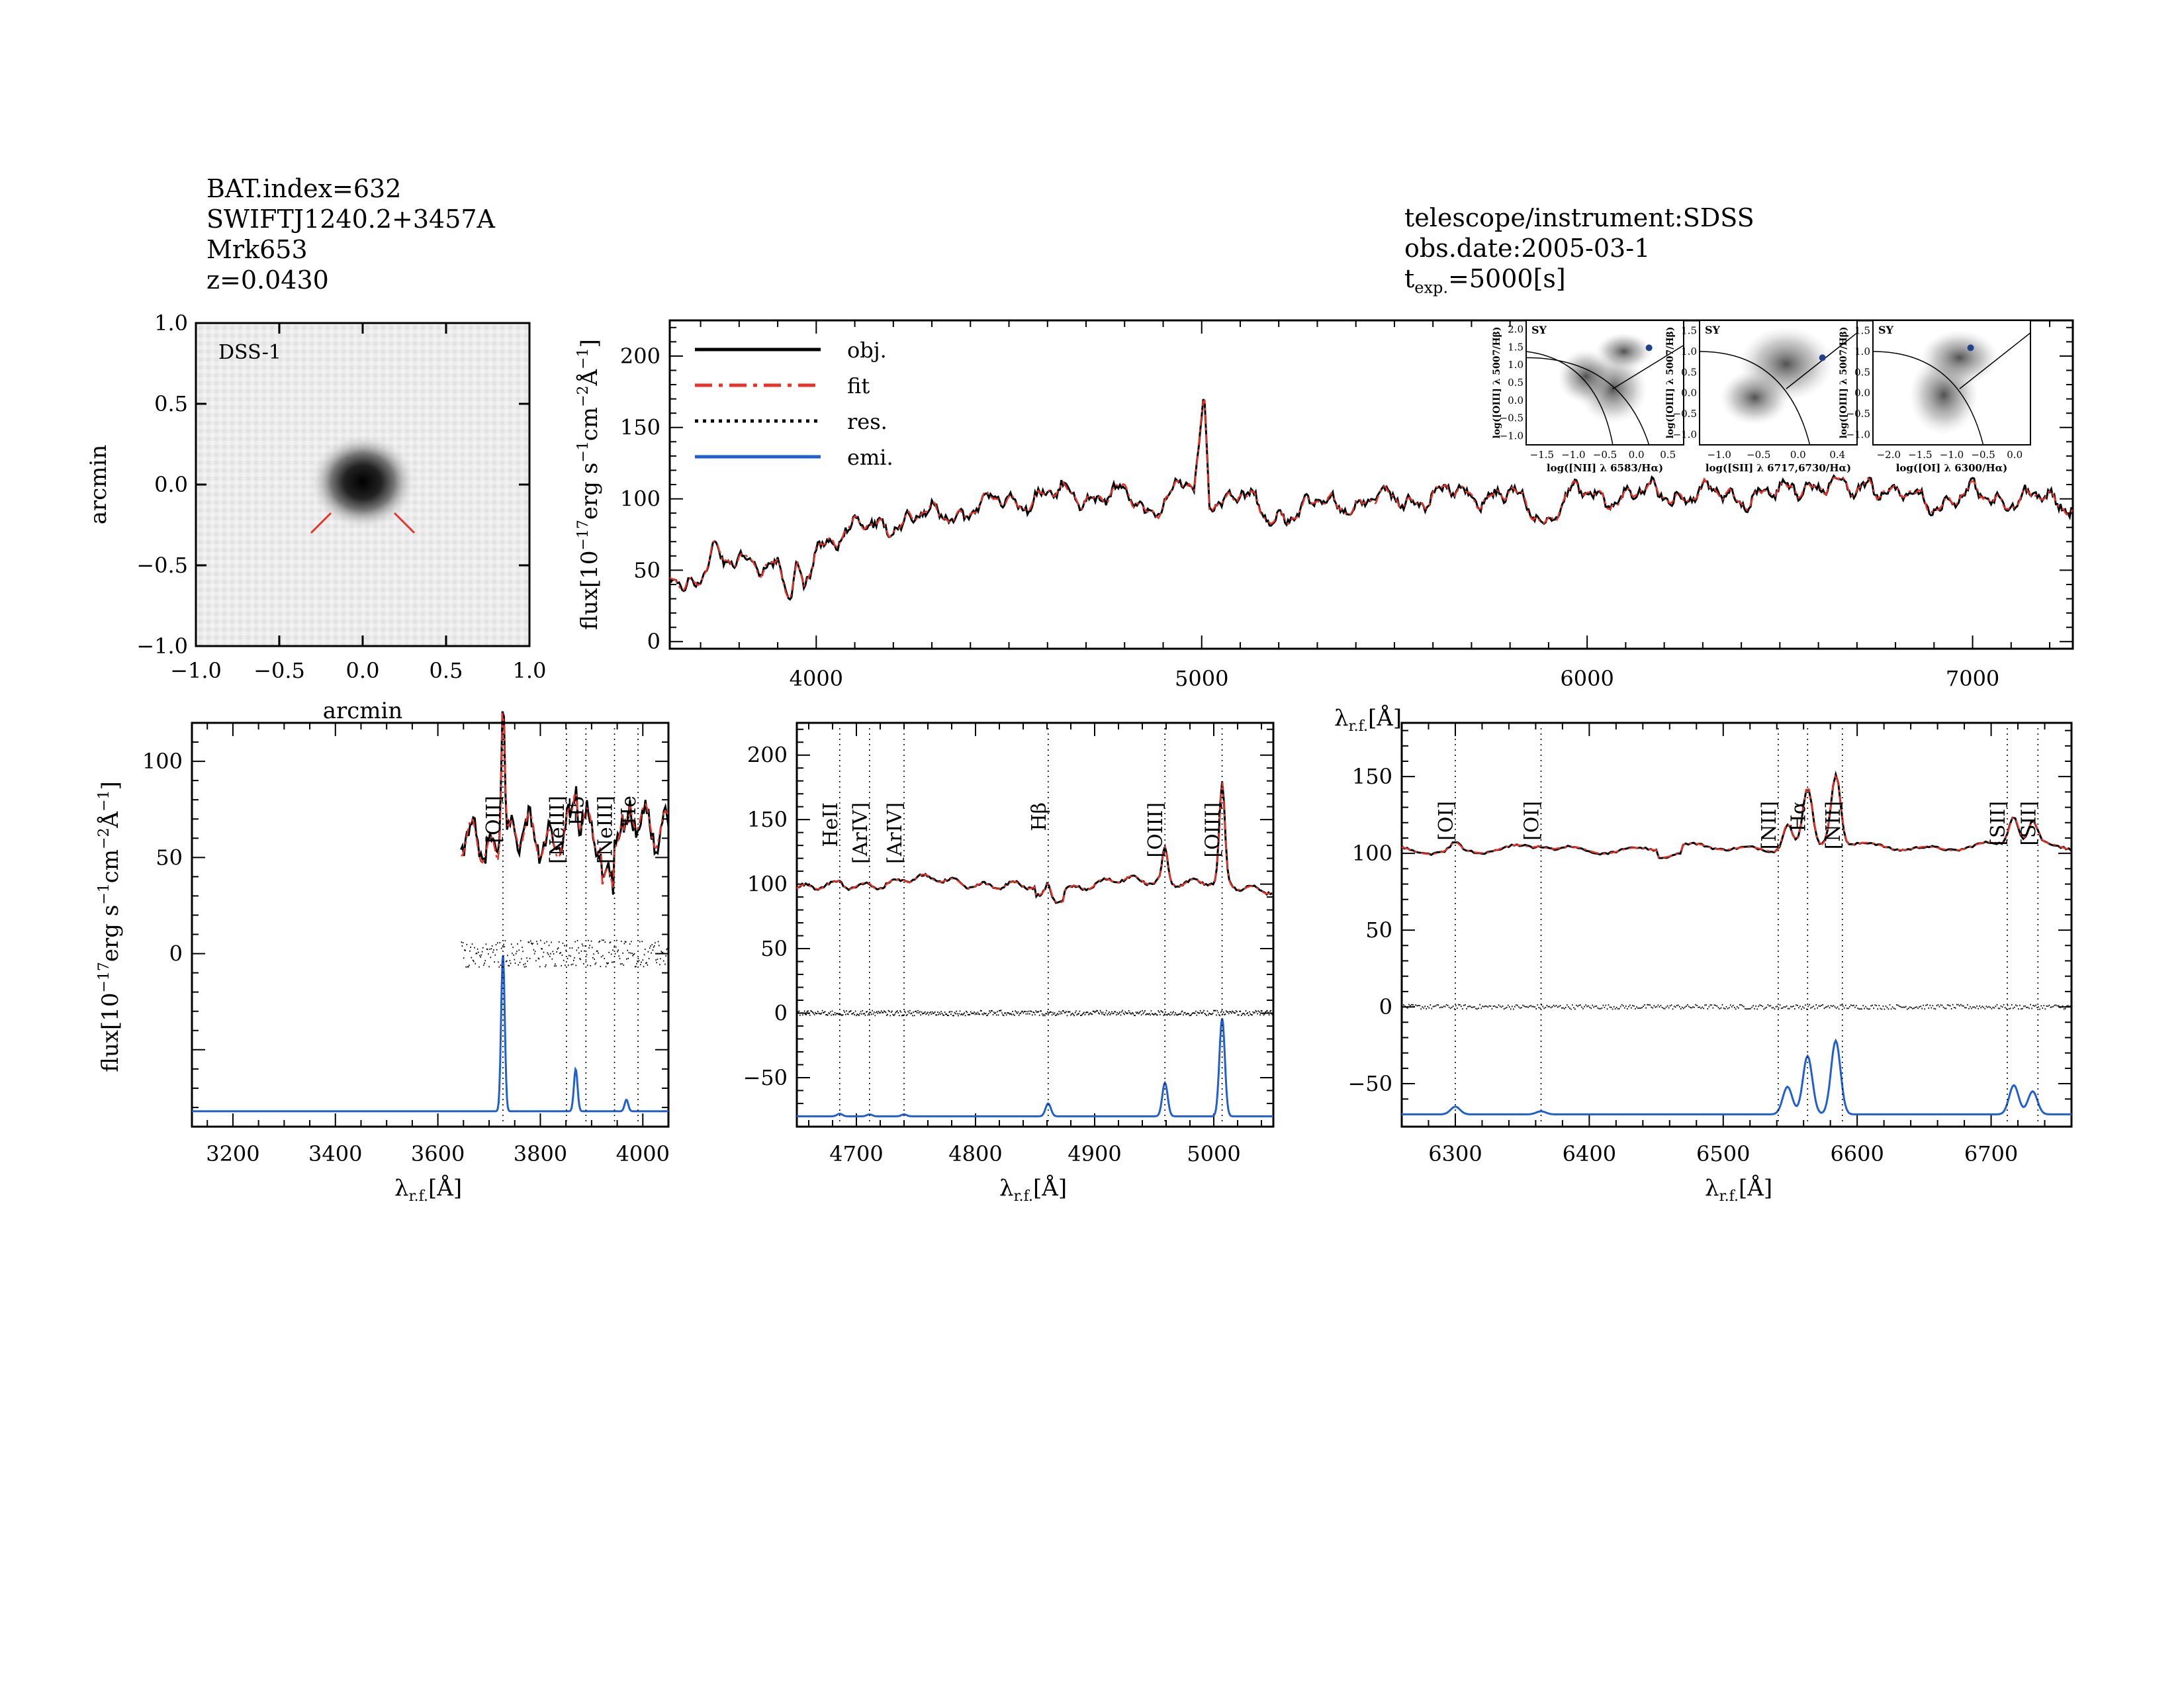  I want to click on full-ytick-label: 0, so click(653, 641).